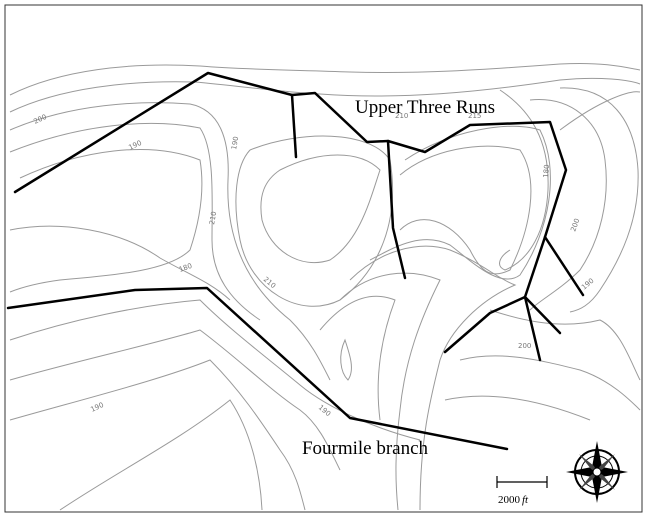 Image resolution: width=648 pixels, height=517 pixels. I want to click on contour-label: 215, so click(474, 116).